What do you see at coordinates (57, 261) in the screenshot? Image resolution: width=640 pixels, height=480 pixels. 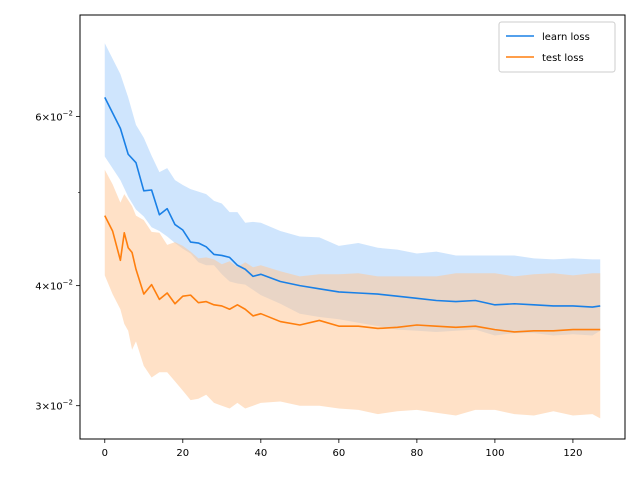 I see `y-axis: 6×10⁻² 4×10⁻² 3×10⁻²` at bounding box center [57, 261].